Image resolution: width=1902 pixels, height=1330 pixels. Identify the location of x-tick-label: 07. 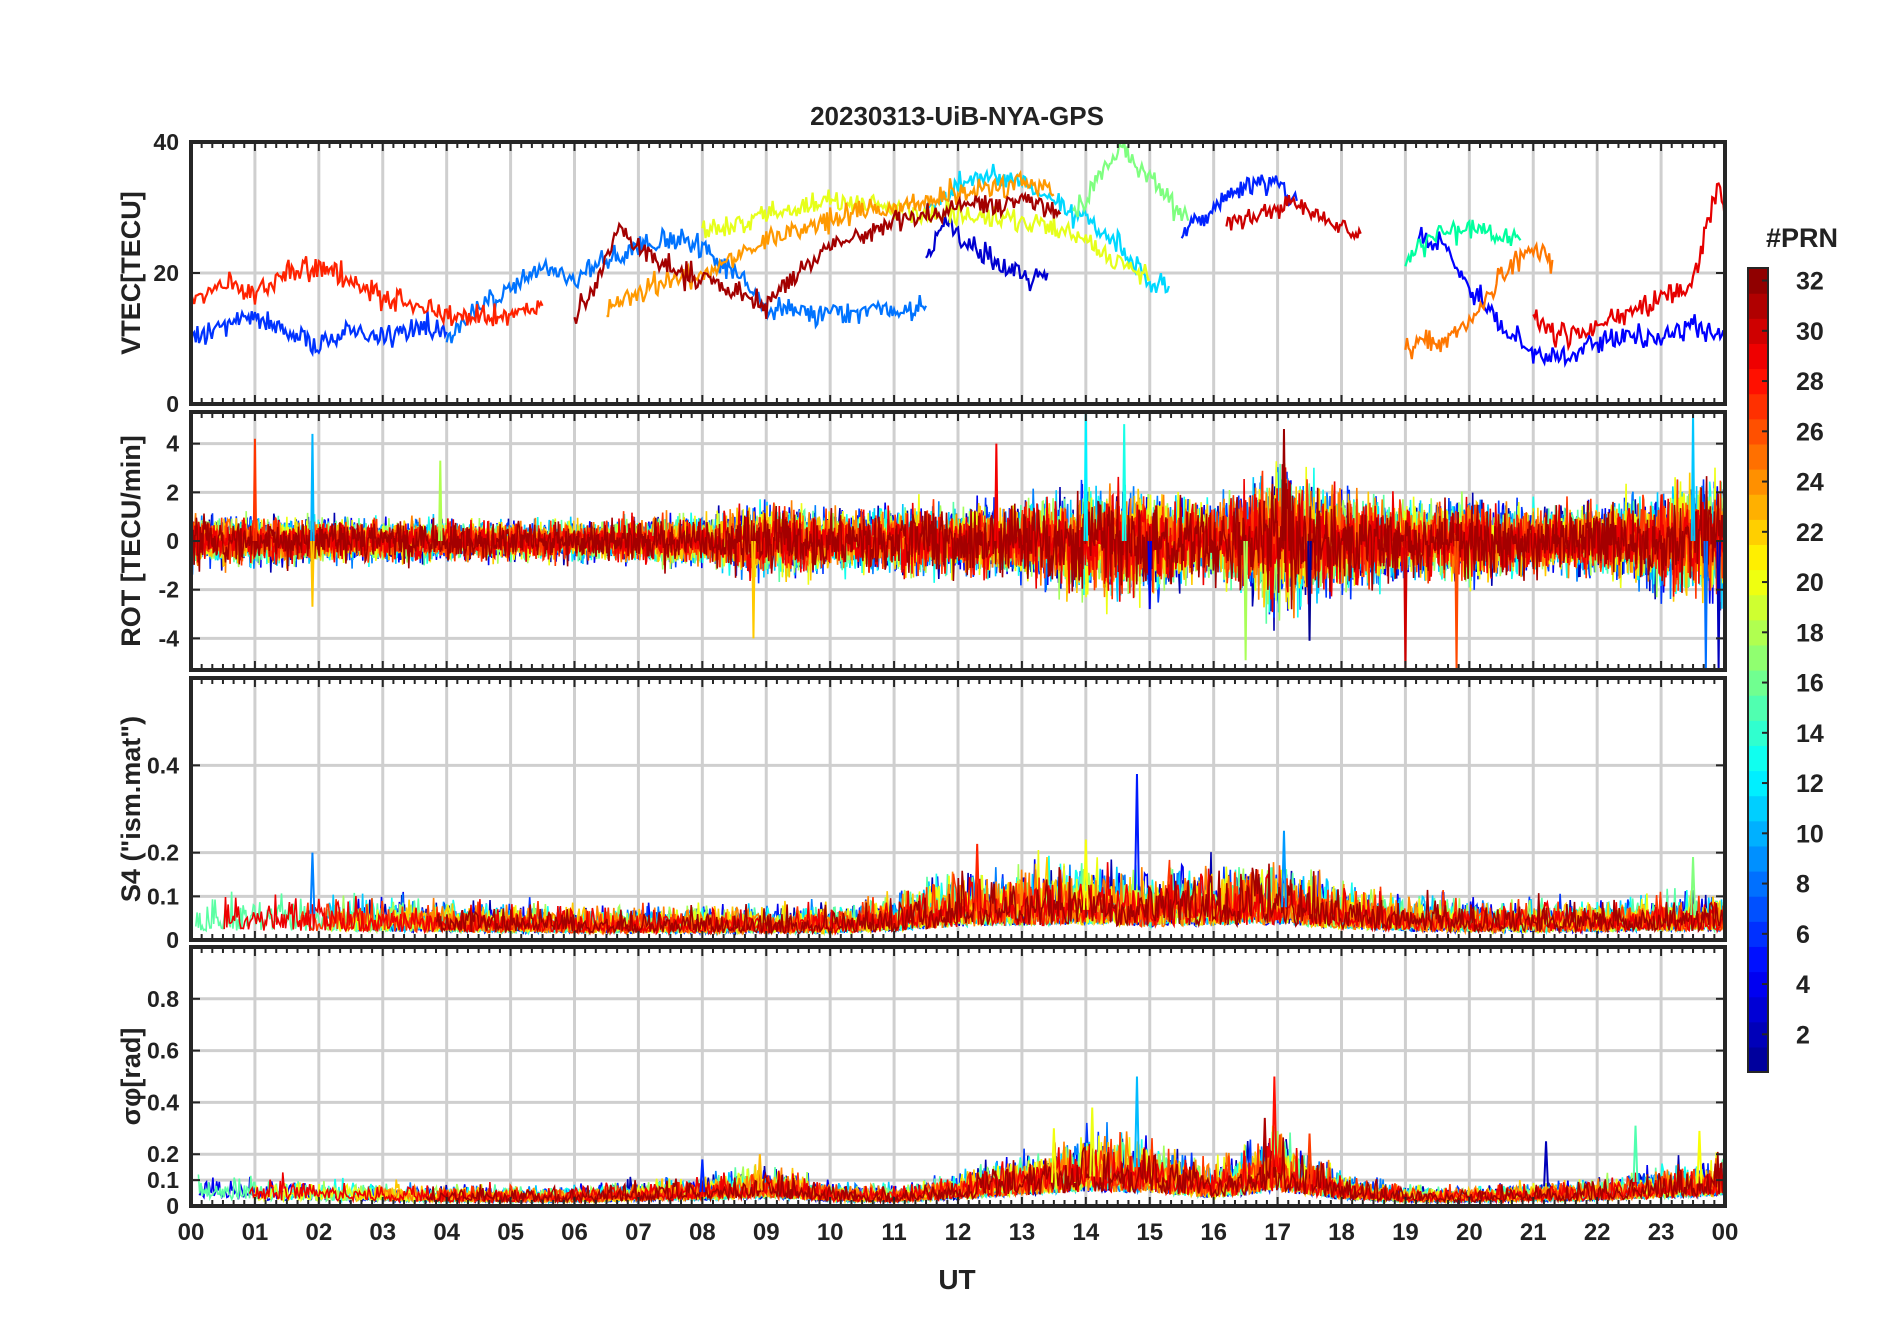
(638, 1232).